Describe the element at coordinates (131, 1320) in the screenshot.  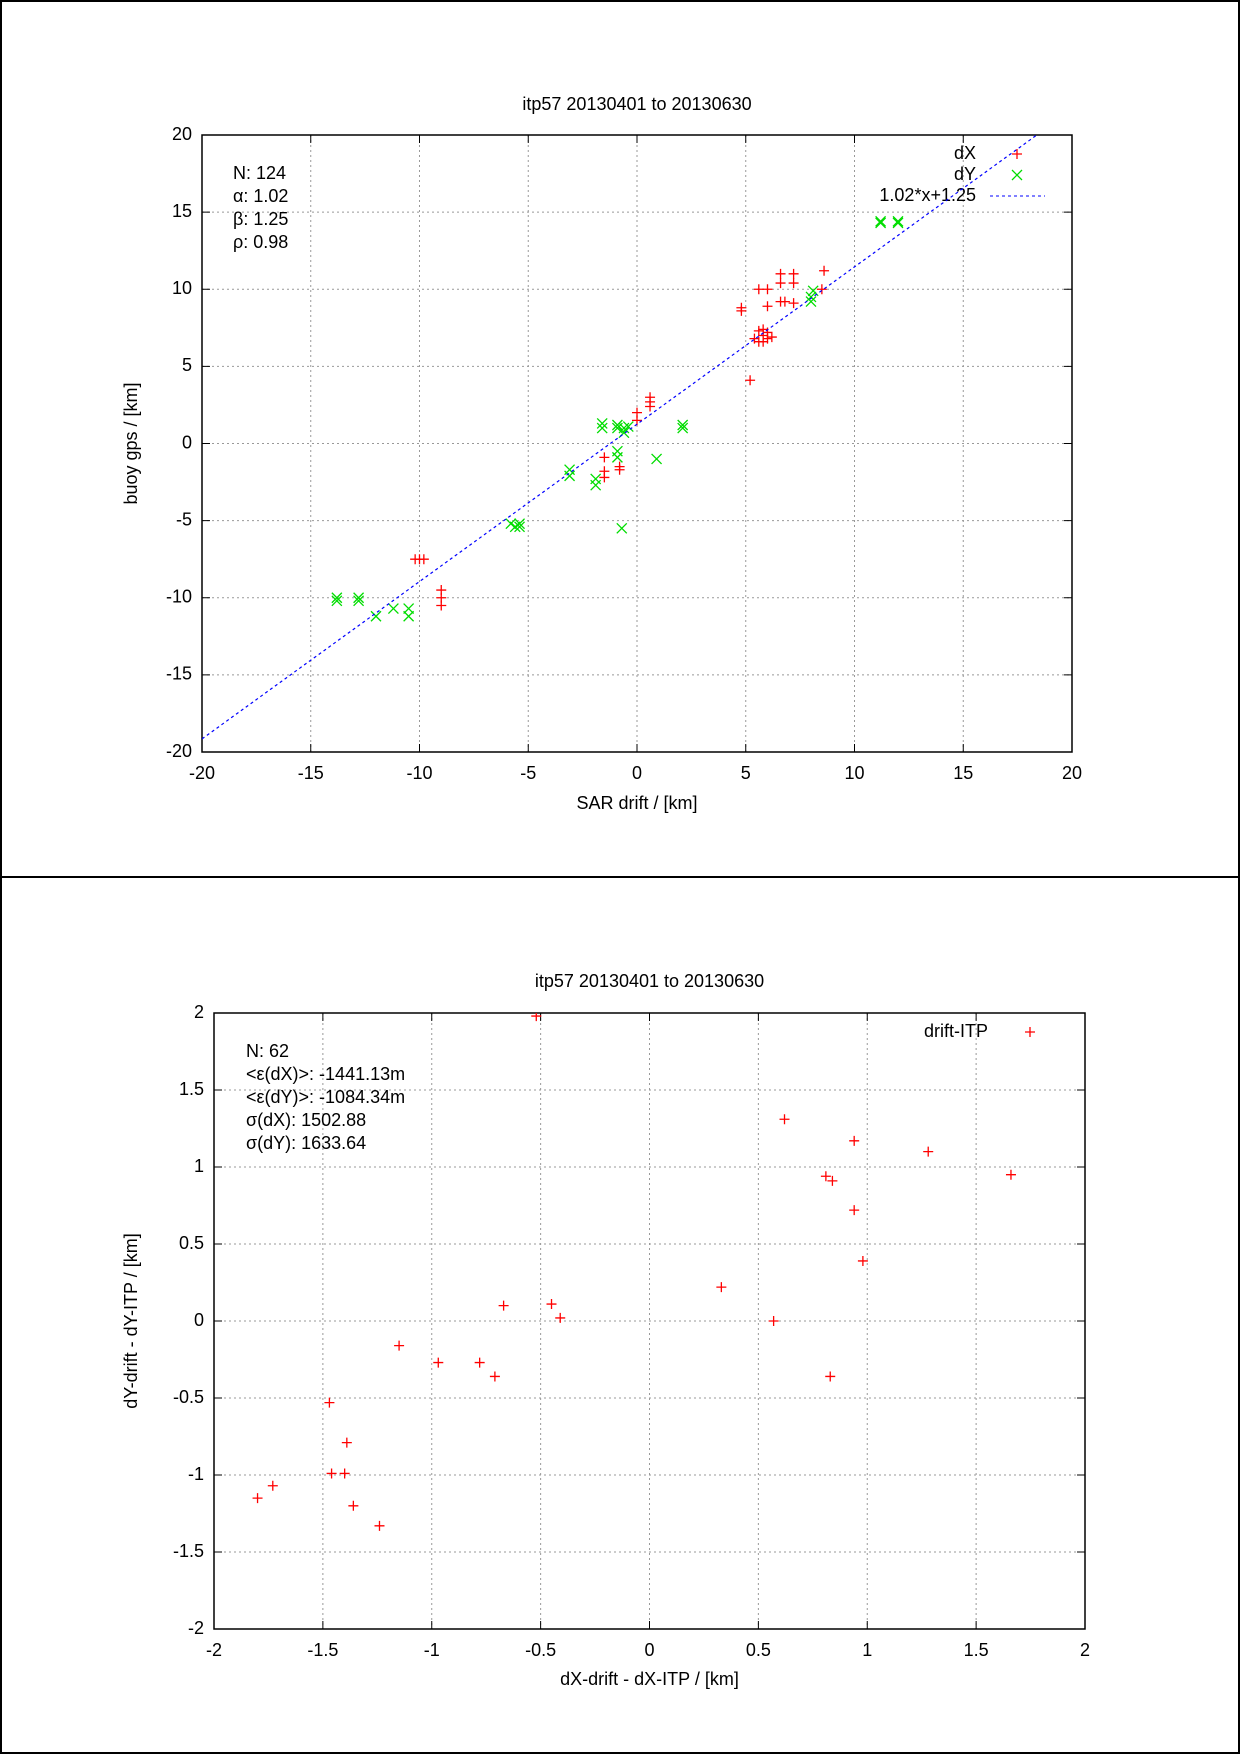
I see `y-axis-label: dY-drift - dY-ITP / [km]` at that location.